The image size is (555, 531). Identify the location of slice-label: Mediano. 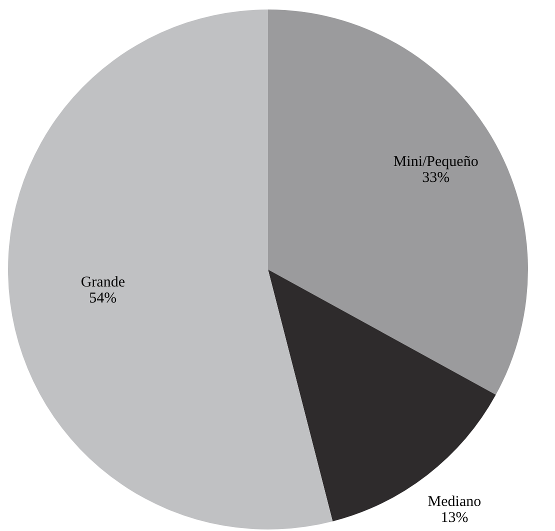
(455, 502).